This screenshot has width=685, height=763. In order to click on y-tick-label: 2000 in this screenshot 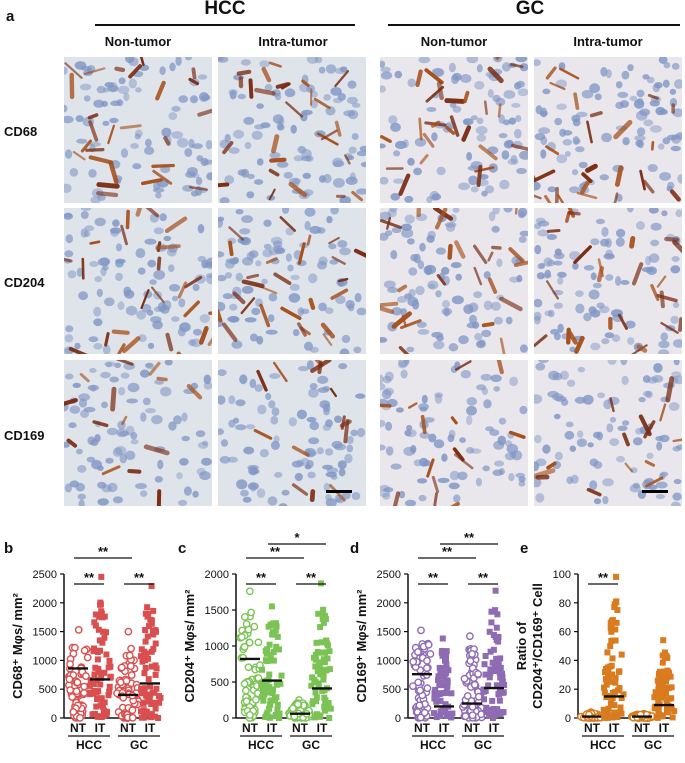, I will do `click(389, 604)`.